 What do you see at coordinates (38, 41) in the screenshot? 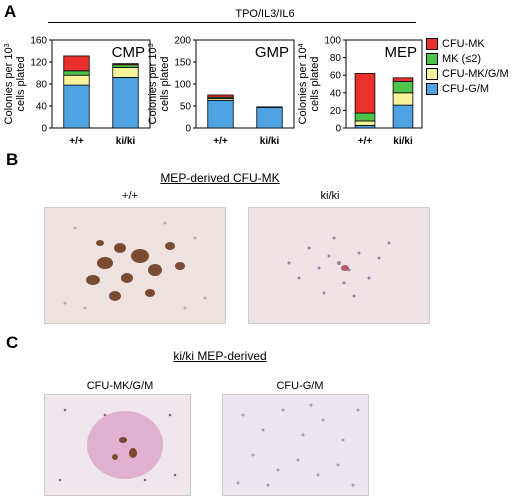
I see `y-tick-label: 160` at bounding box center [38, 41].